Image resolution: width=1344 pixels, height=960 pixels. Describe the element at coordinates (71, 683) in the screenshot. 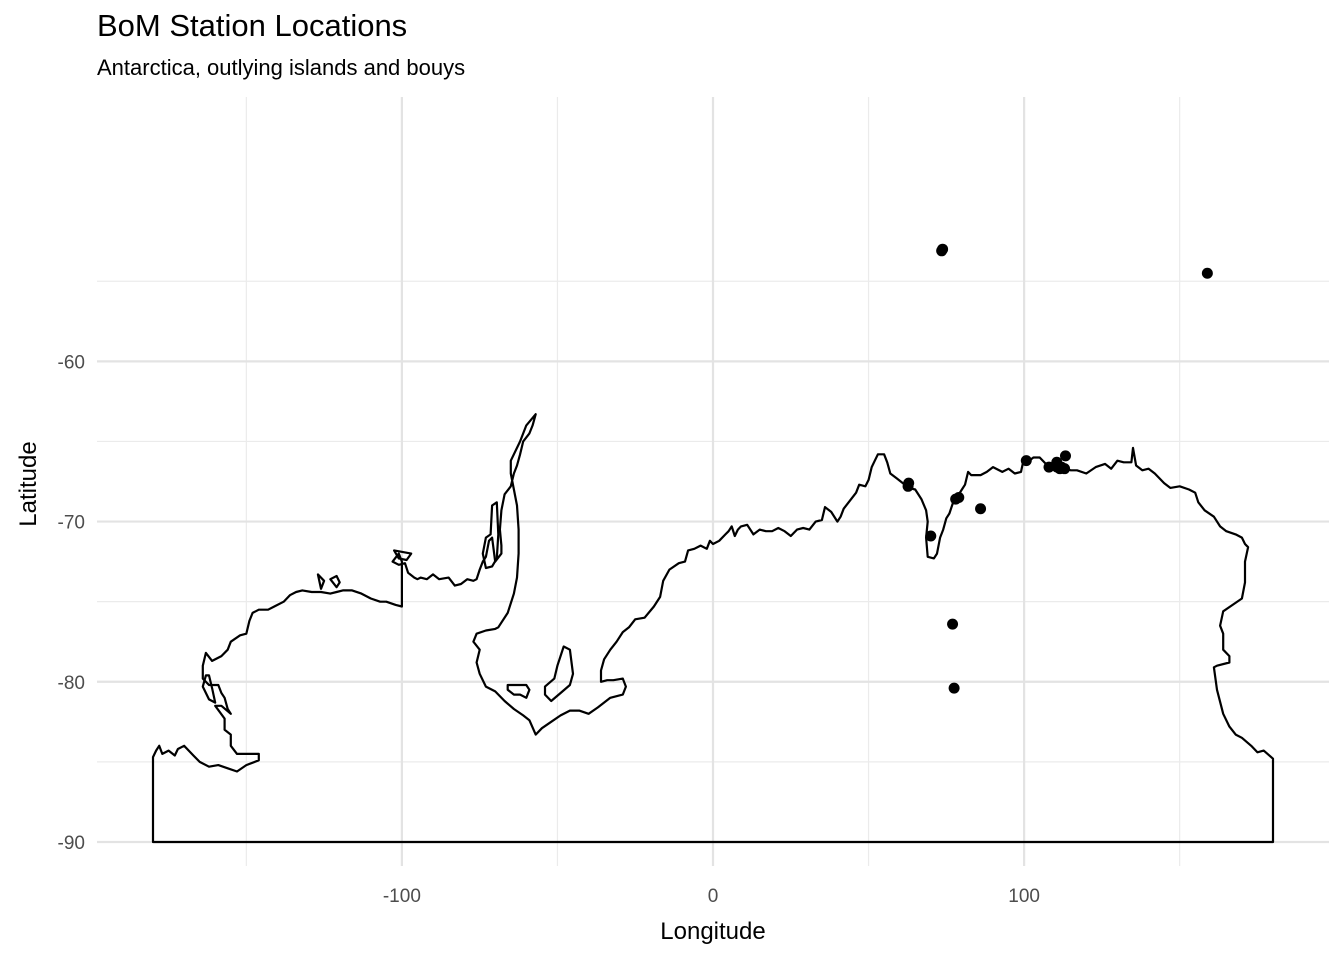

I see `y-tick-label: -80` at that location.